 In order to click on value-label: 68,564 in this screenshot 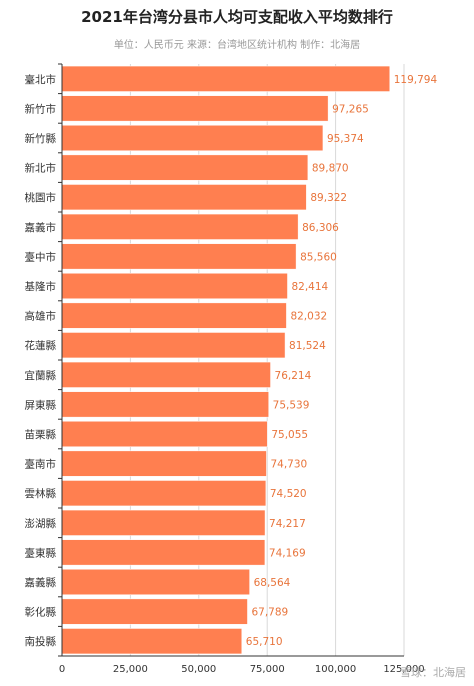, I will do `click(272, 583)`.